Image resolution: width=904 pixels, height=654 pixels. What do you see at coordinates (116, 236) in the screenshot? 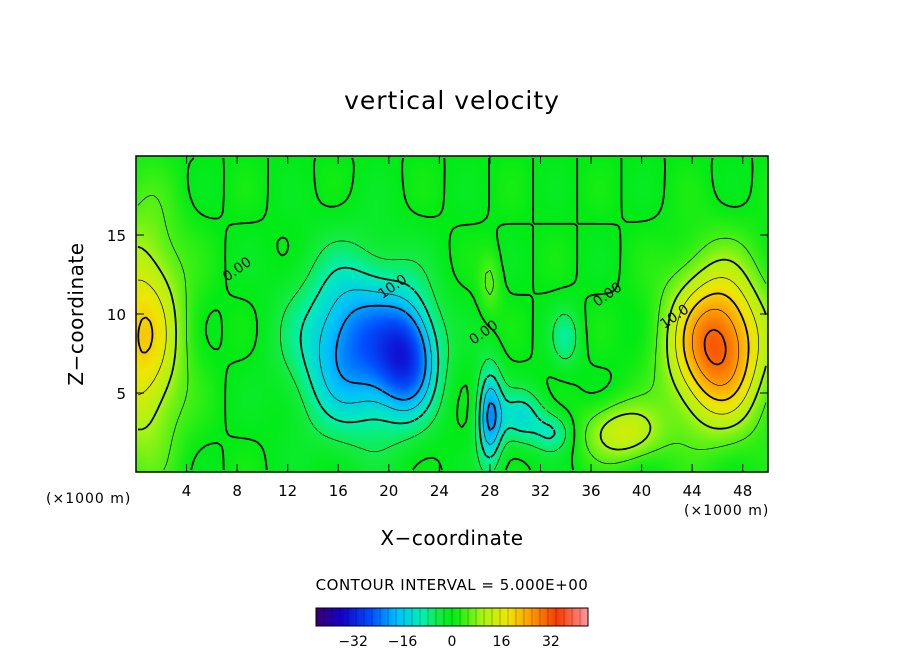
I see `y-tick-label: 15` at bounding box center [116, 236].